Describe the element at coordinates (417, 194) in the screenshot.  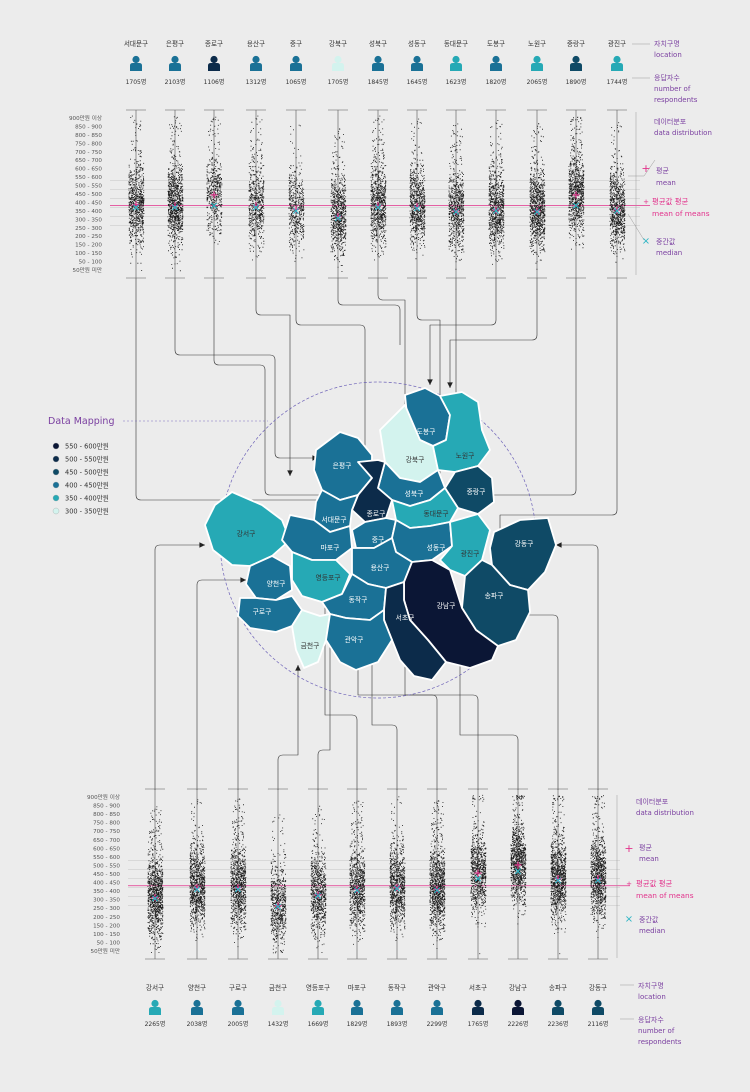
I see `district-strip-성동구` at that location.